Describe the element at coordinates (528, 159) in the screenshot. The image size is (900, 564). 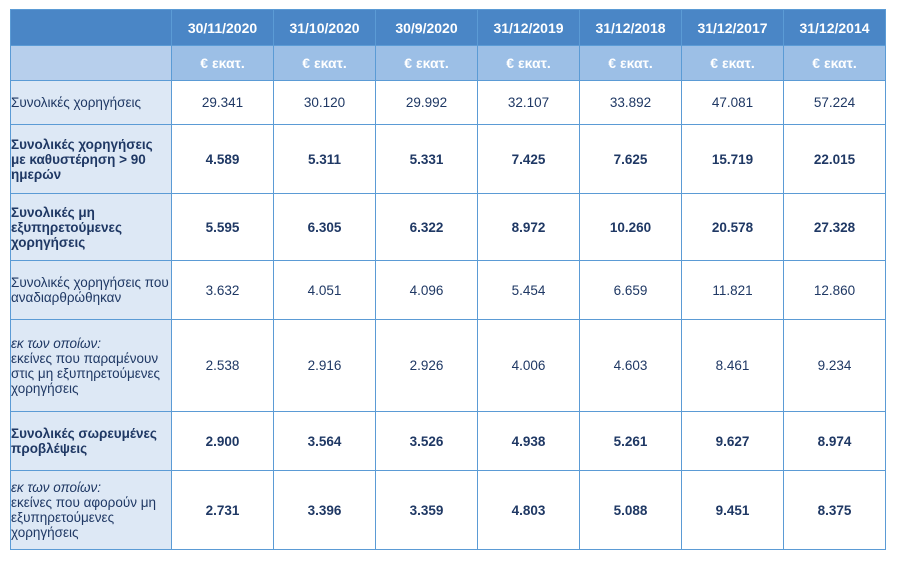
I see `table-cell: 7.425` at that location.